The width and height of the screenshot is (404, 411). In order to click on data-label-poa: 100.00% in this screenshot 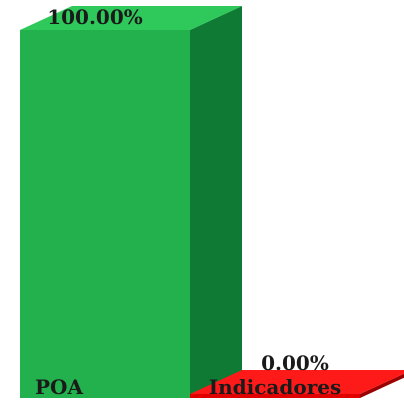, I will do `click(95, 17)`.